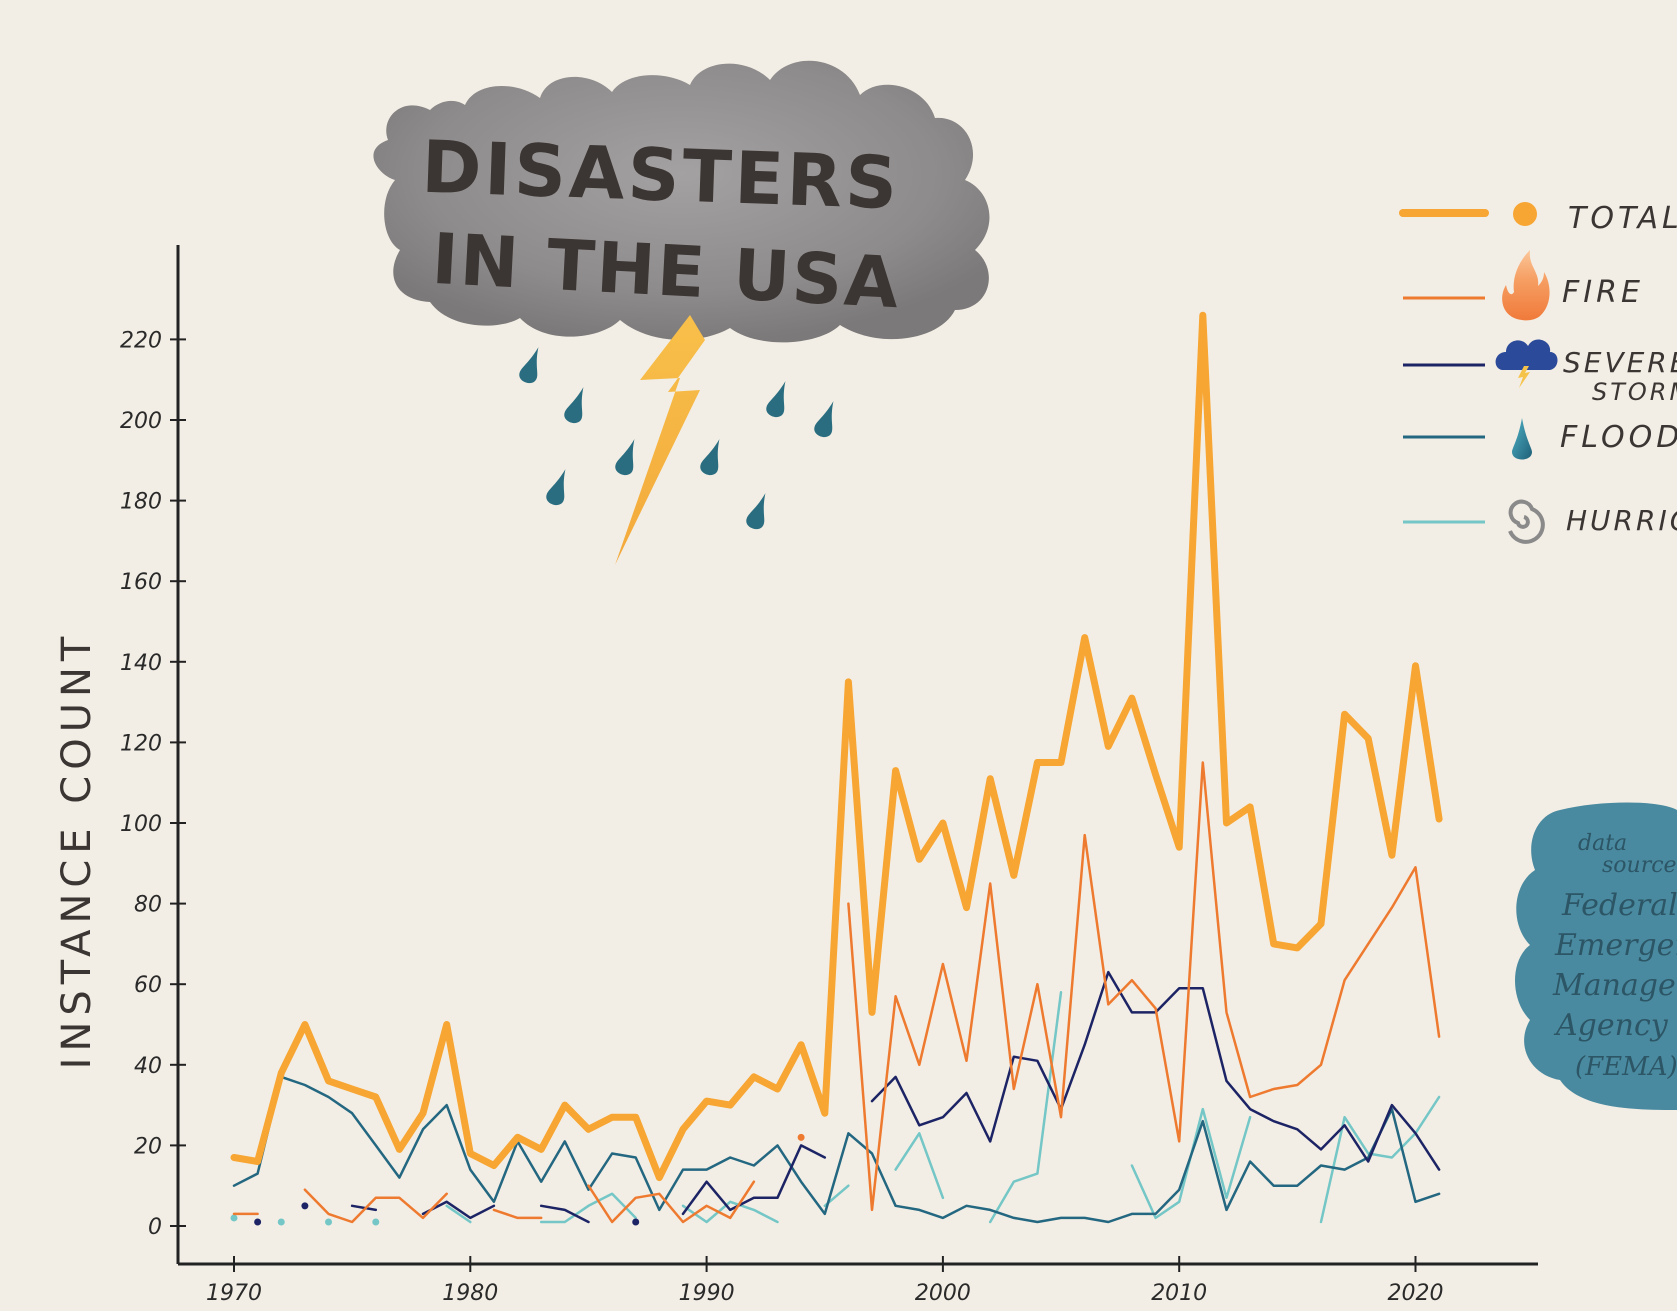 This screenshot has height=1311, width=1677. Describe the element at coordinates (801, 1137) in the screenshot. I see `data-point-fire` at that location.